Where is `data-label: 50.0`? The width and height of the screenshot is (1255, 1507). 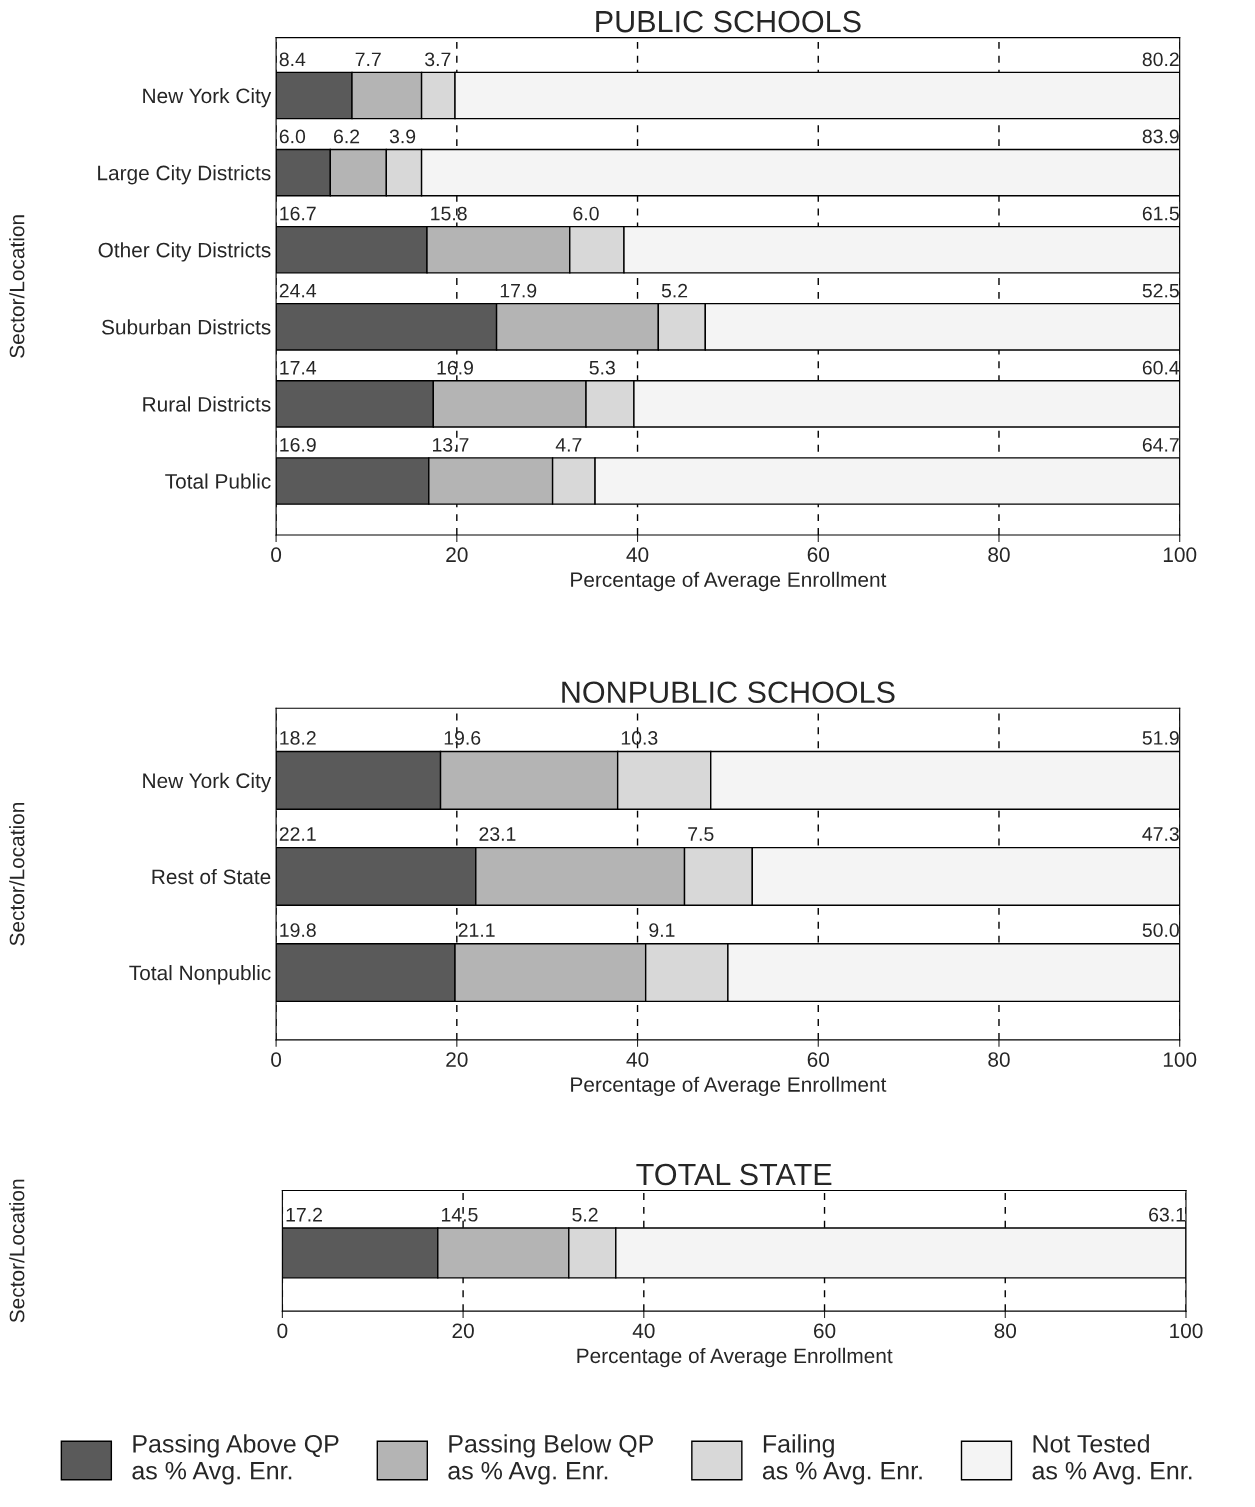
data-label: 50.0 is located at coordinates (1160, 930).